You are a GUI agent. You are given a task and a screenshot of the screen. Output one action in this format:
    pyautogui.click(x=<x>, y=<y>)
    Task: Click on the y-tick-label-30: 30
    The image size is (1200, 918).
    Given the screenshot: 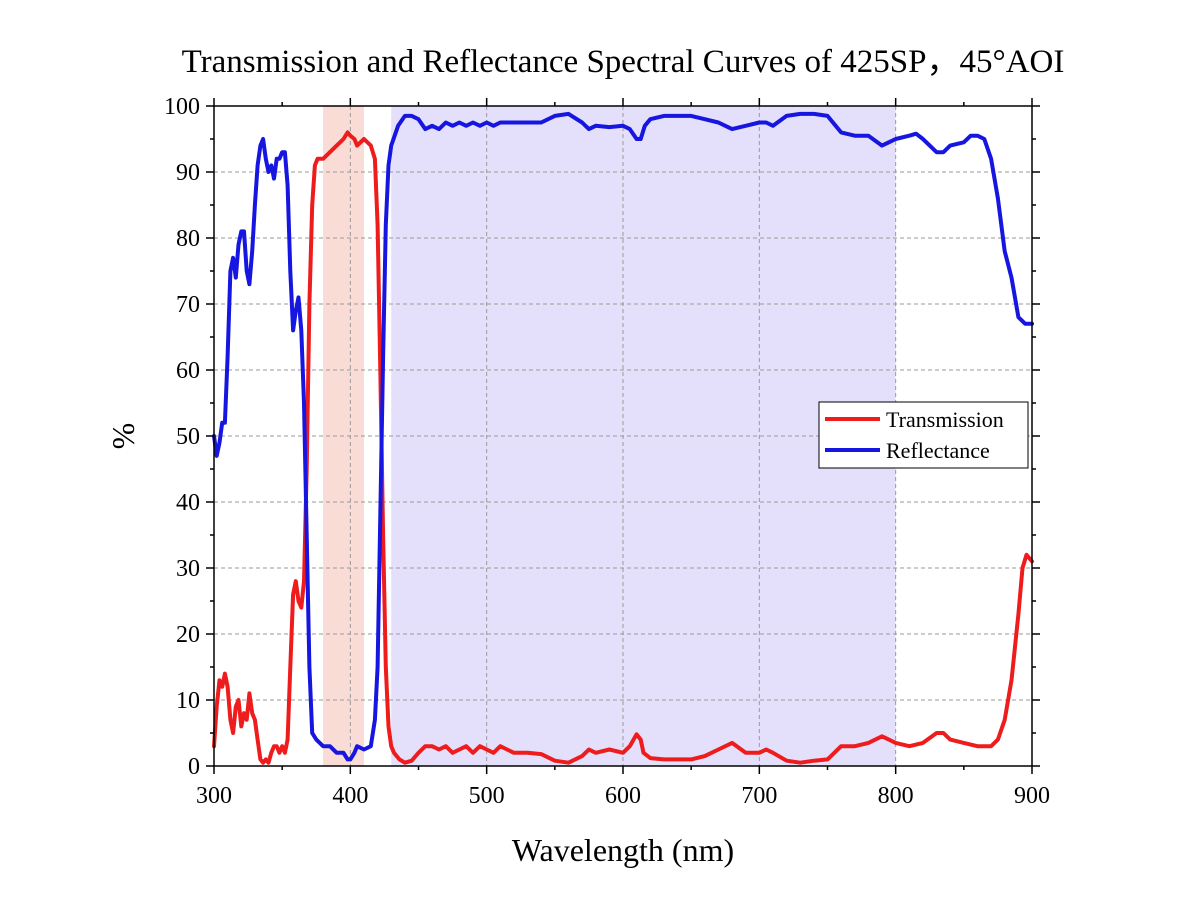 What is the action you would take?
    pyautogui.click(x=188, y=569)
    